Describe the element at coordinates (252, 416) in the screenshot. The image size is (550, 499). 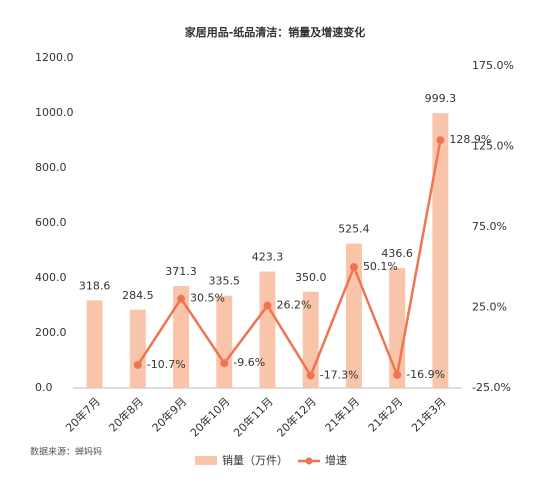
I see `x-tick-label: 20年11月` at that location.